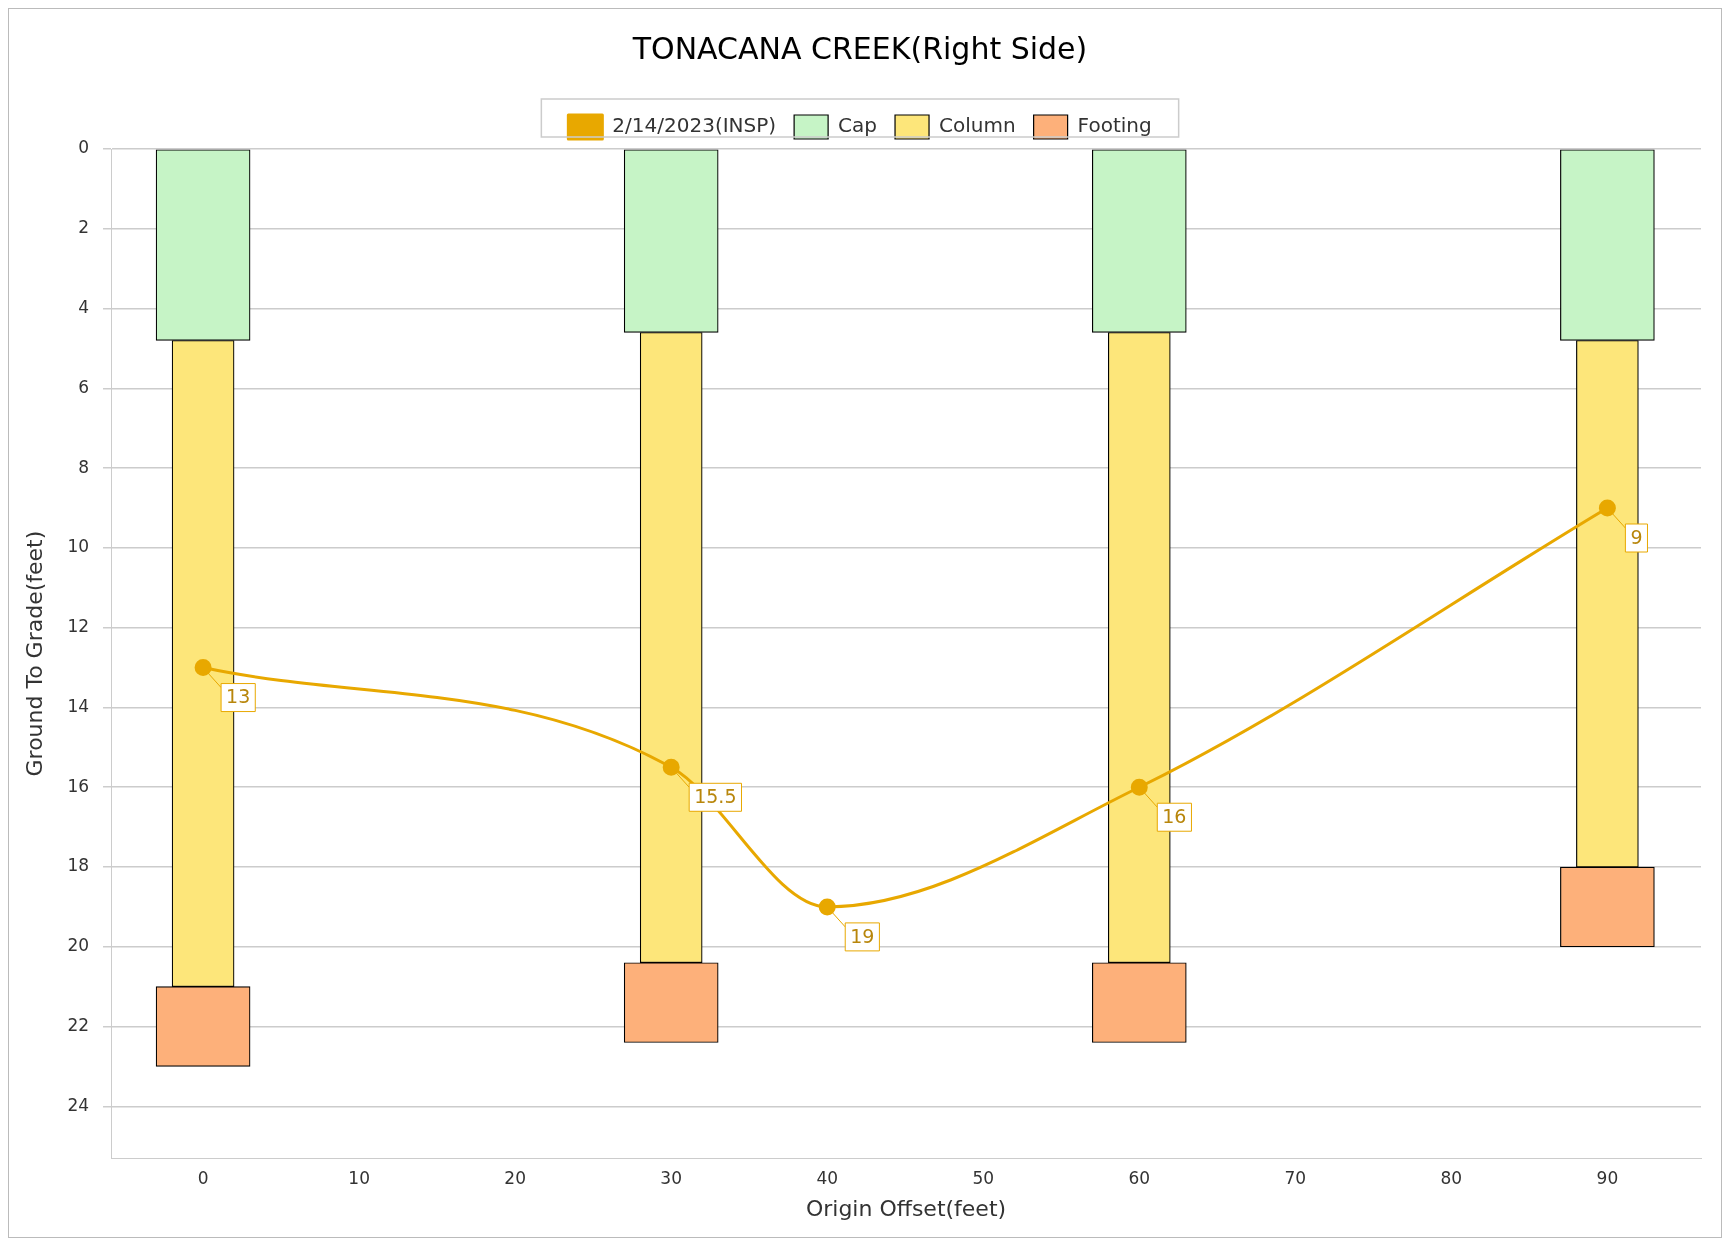  Describe the element at coordinates (359, 1177) in the screenshot. I see `x-tick-label: 10` at that location.